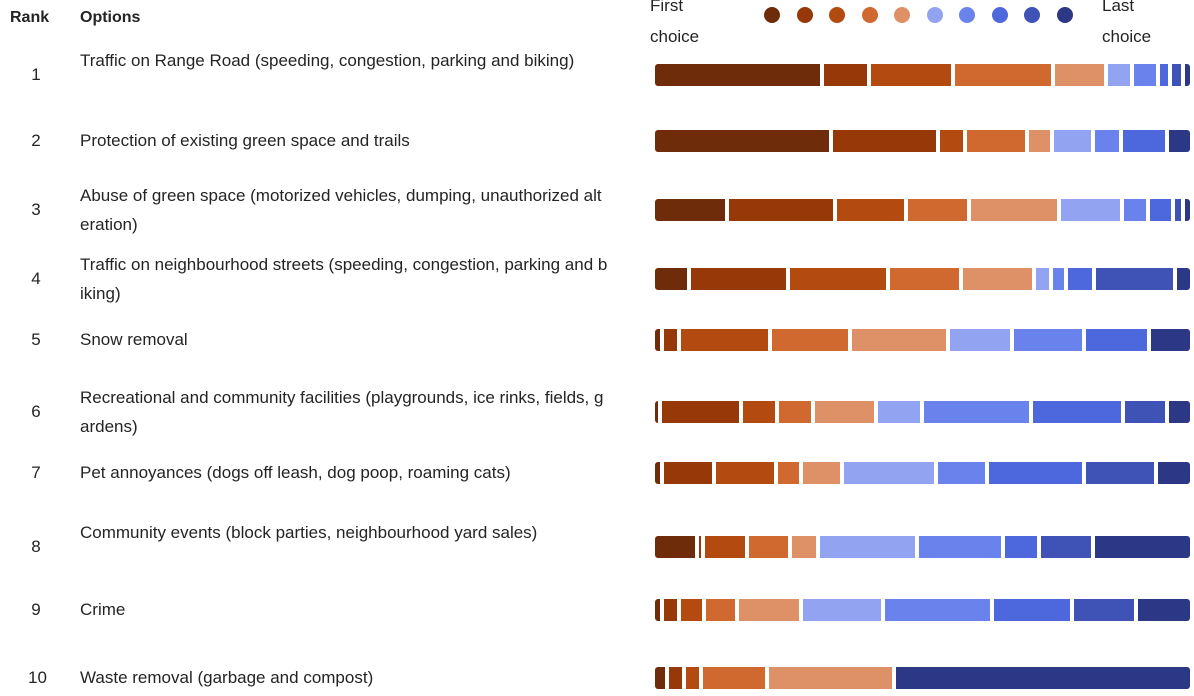  I want to click on rank-number: 9, so click(36, 609).